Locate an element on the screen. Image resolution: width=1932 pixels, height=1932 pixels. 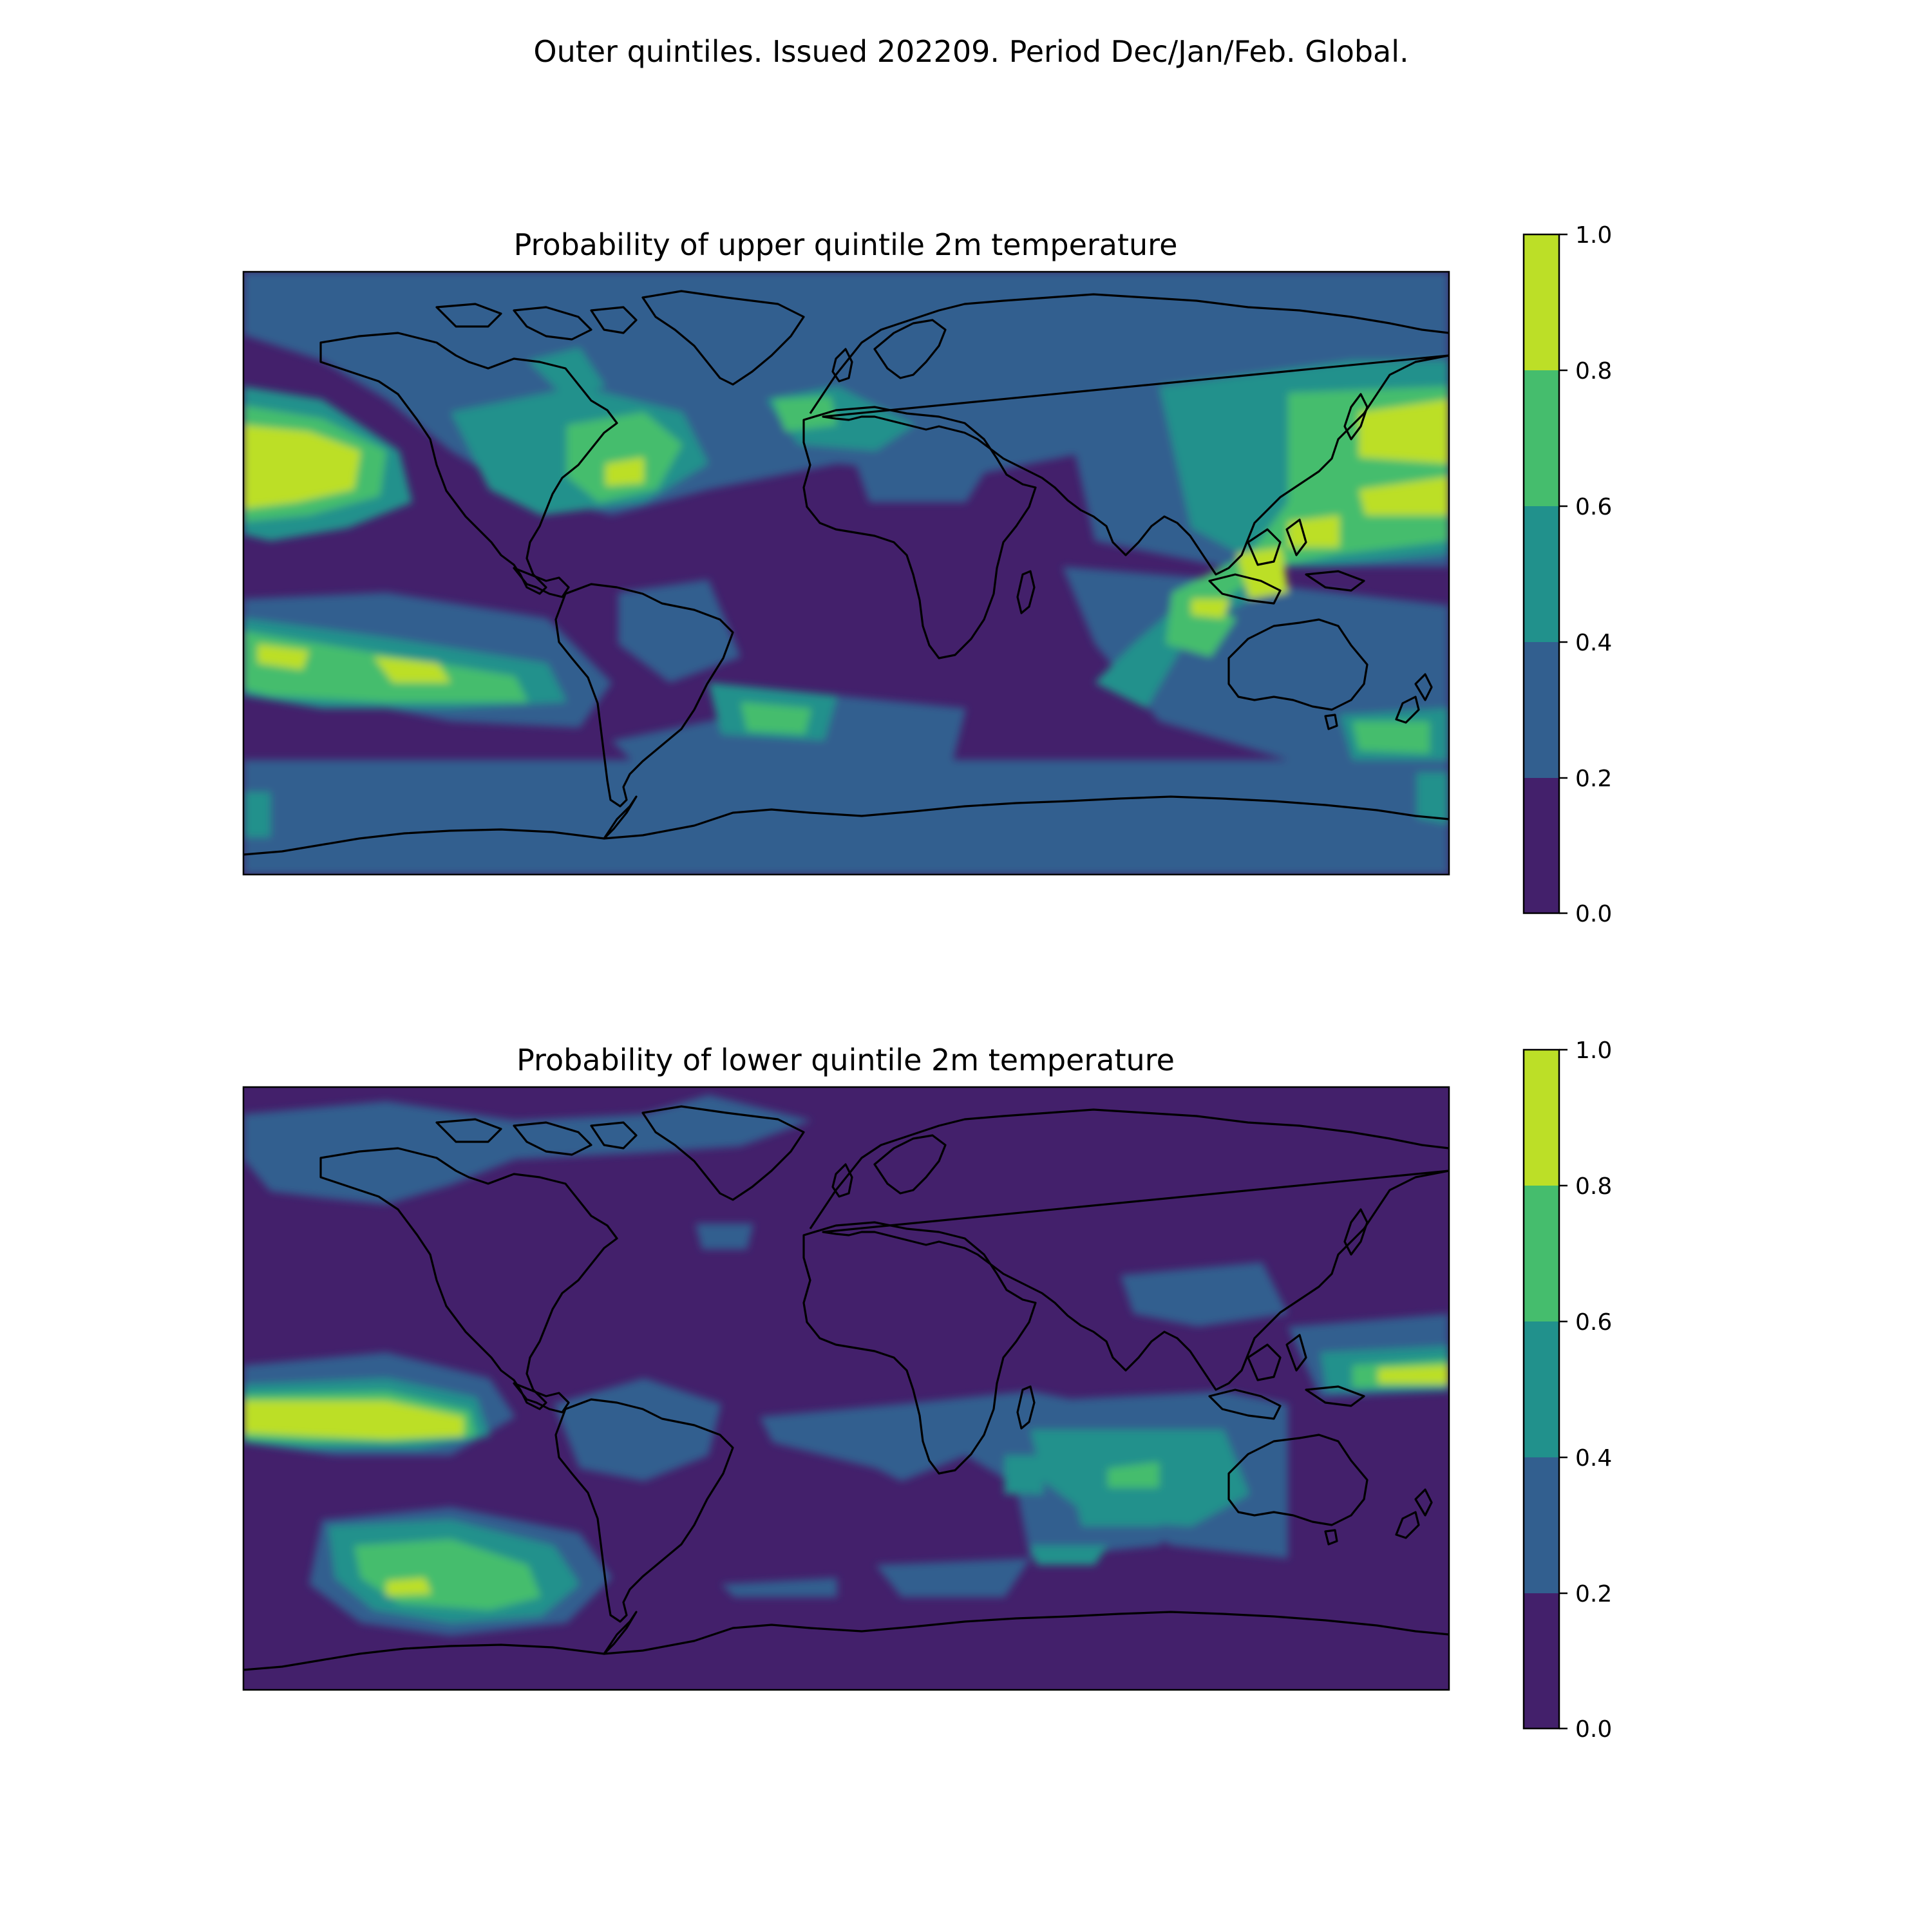
colorbar-upper-tick: 1.0 is located at coordinates (1593, 235).